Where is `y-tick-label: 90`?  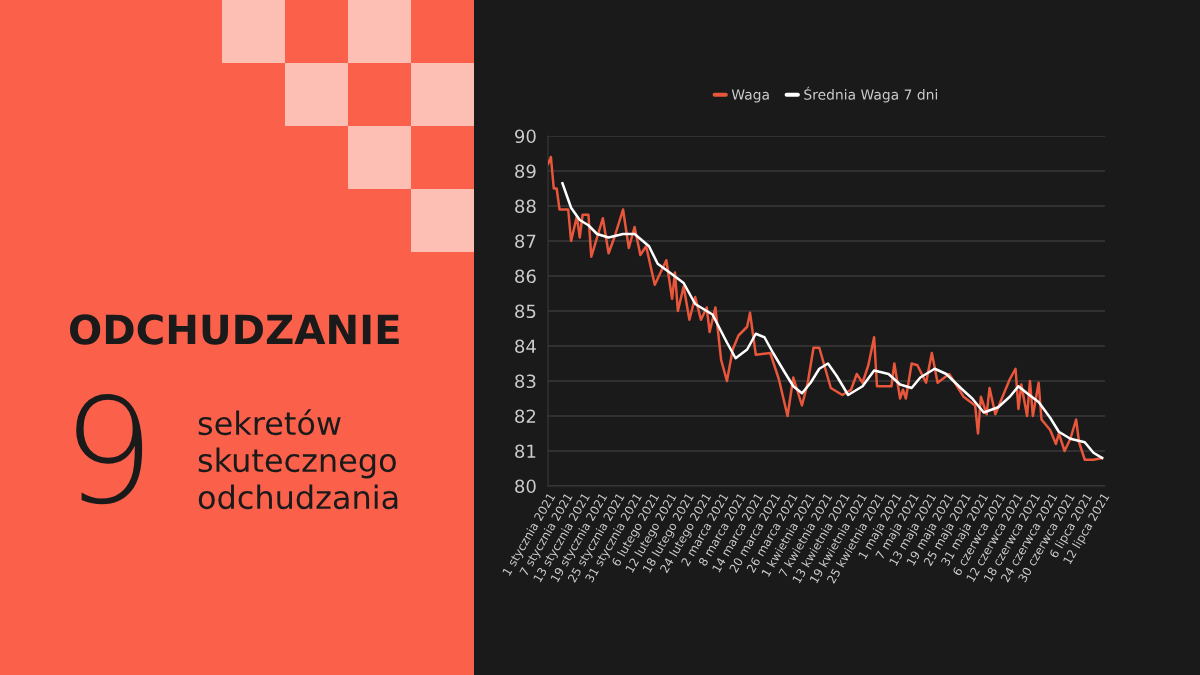 y-tick-label: 90 is located at coordinates (525, 136).